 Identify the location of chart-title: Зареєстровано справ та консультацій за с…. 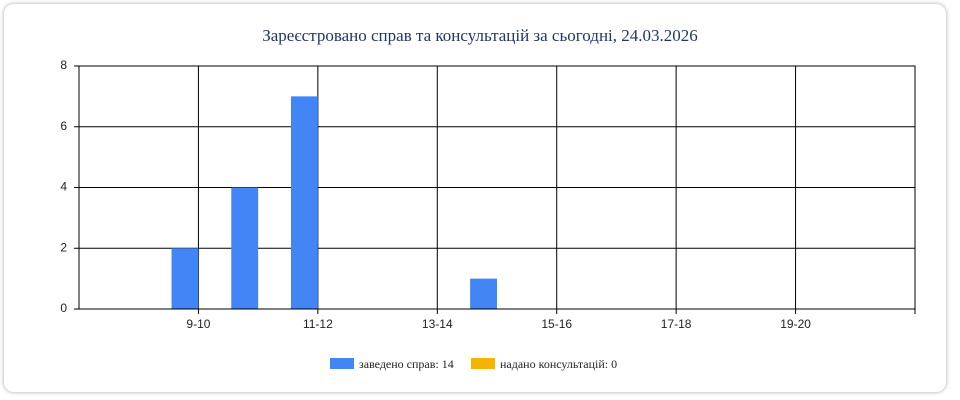
(480, 35).